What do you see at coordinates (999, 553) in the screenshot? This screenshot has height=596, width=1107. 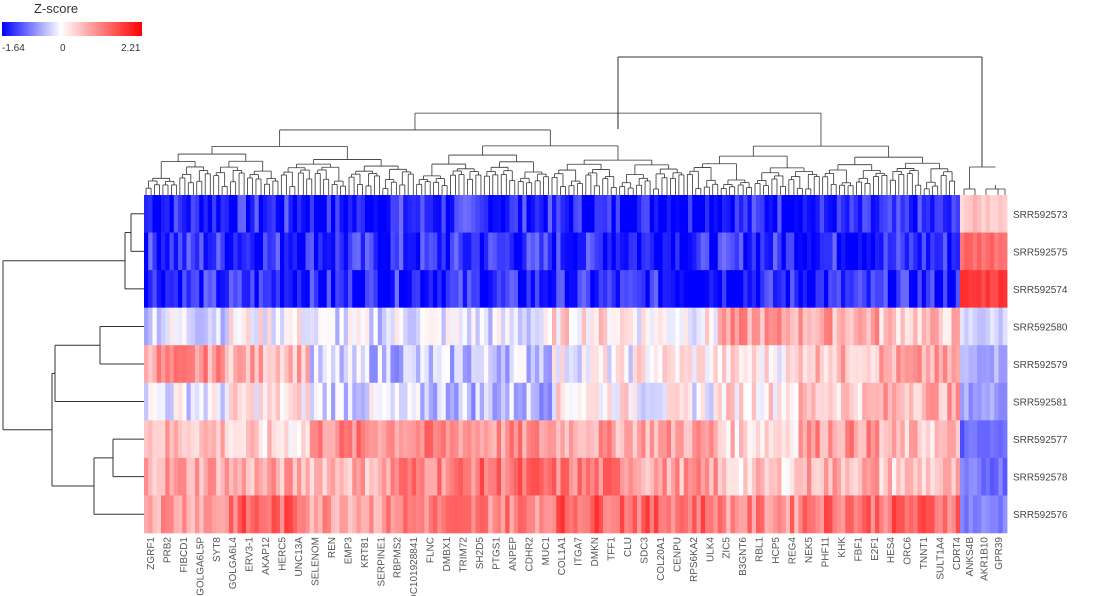 I see `column-label: GPR39` at bounding box center [999, 553].